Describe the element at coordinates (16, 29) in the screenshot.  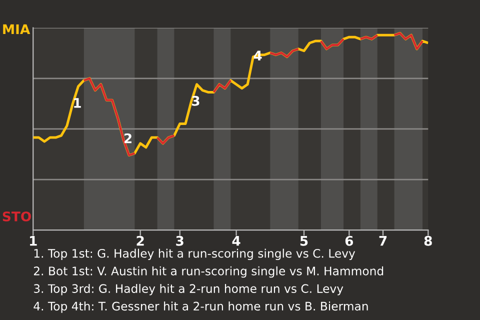
I see `text: MIA` at that location.